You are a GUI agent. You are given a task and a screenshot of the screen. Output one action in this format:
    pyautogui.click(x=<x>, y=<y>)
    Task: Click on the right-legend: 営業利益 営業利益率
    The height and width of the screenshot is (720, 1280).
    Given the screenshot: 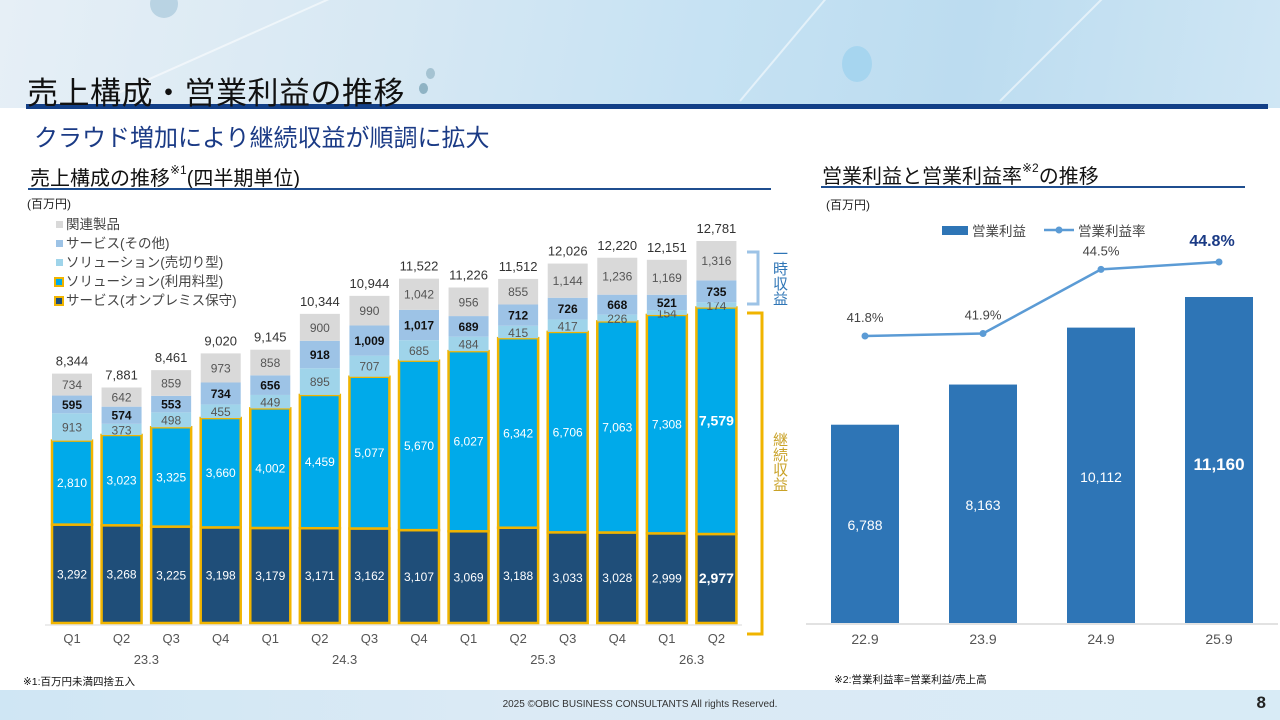 What is the action you would take?
    pyautogui.click(x=1044, y=230)
    